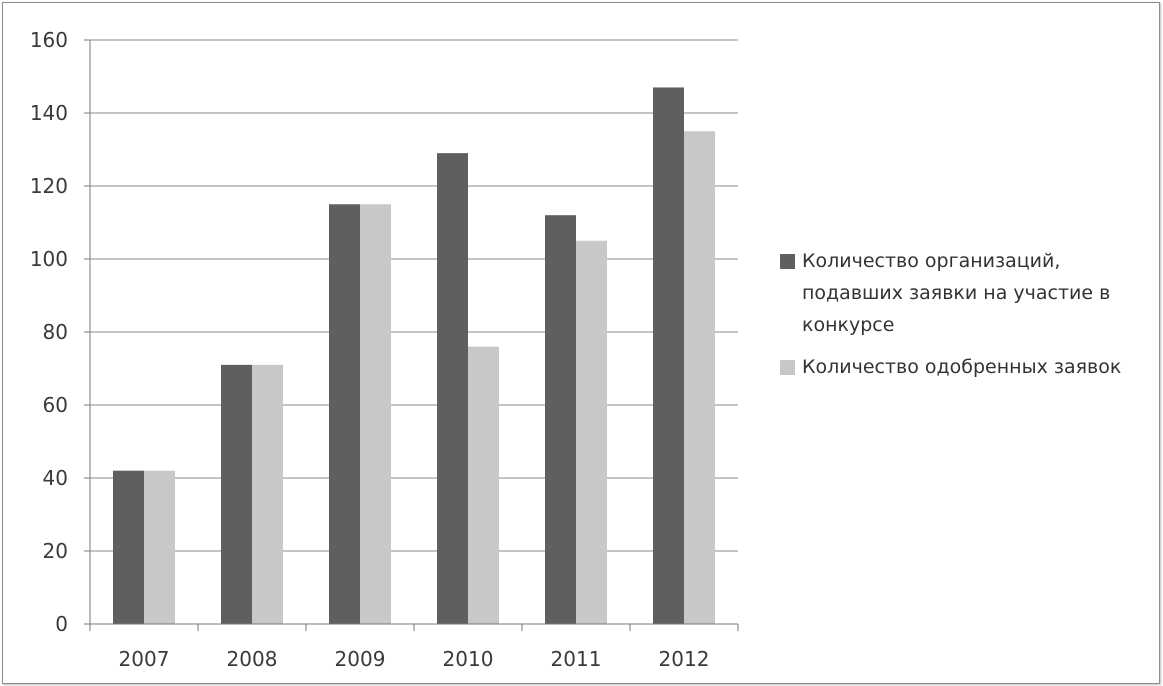  Describe the element at coordinates (49, 259) in the screenshot. I see `y-tick-label: 100` at that location.